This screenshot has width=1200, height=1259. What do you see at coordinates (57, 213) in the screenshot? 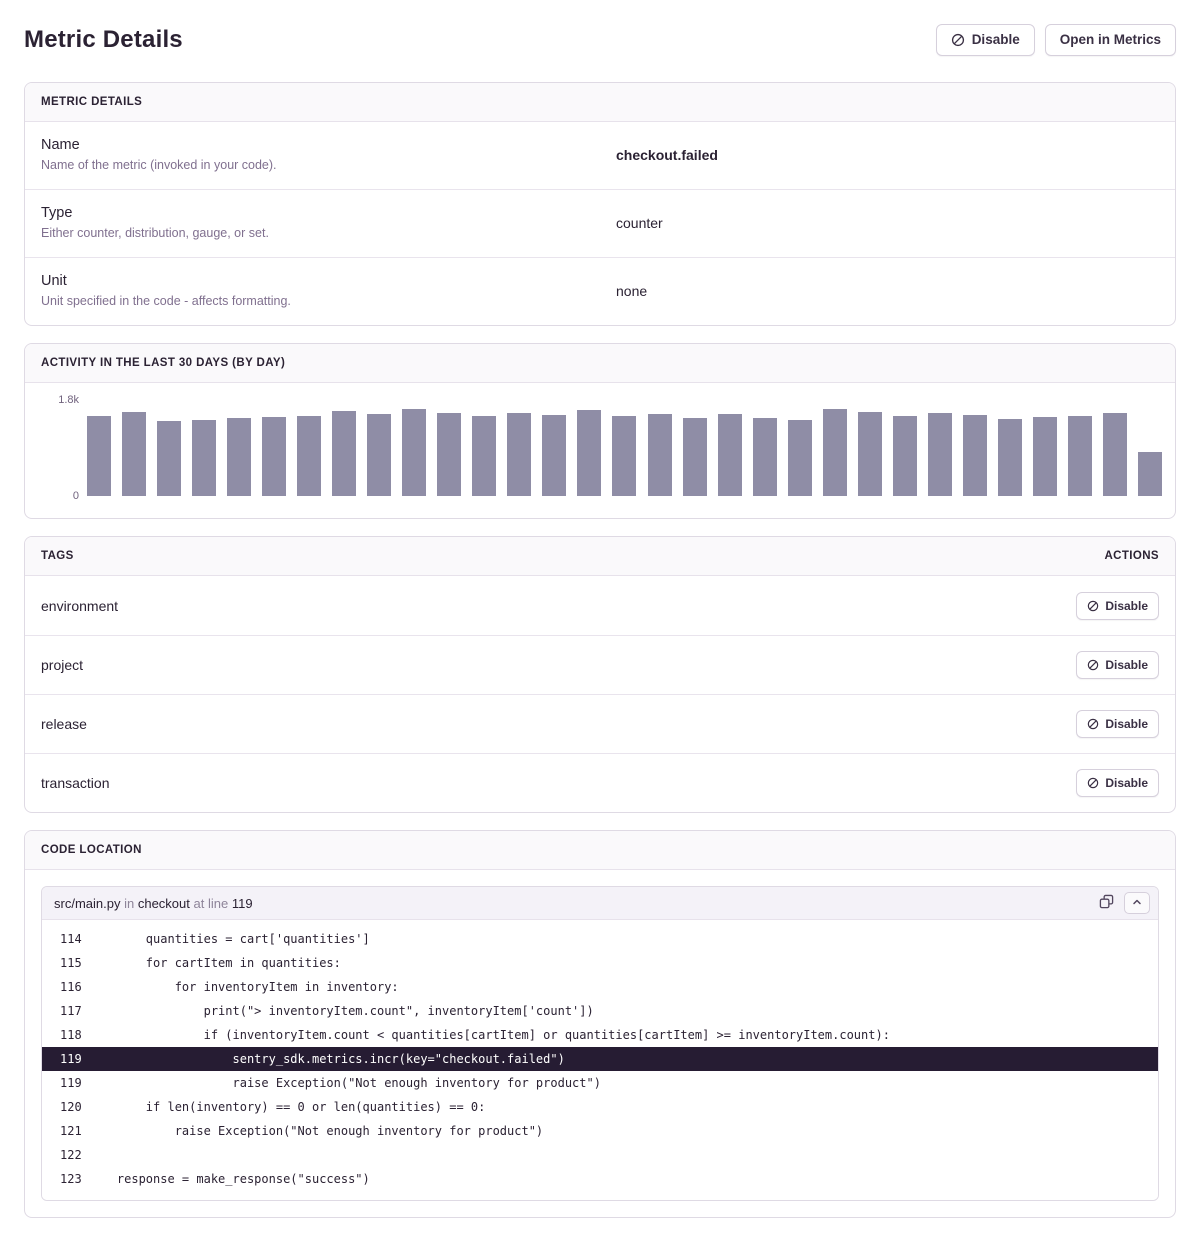
I see `metric-detail-label: Type` at bounding box center [57, 213].